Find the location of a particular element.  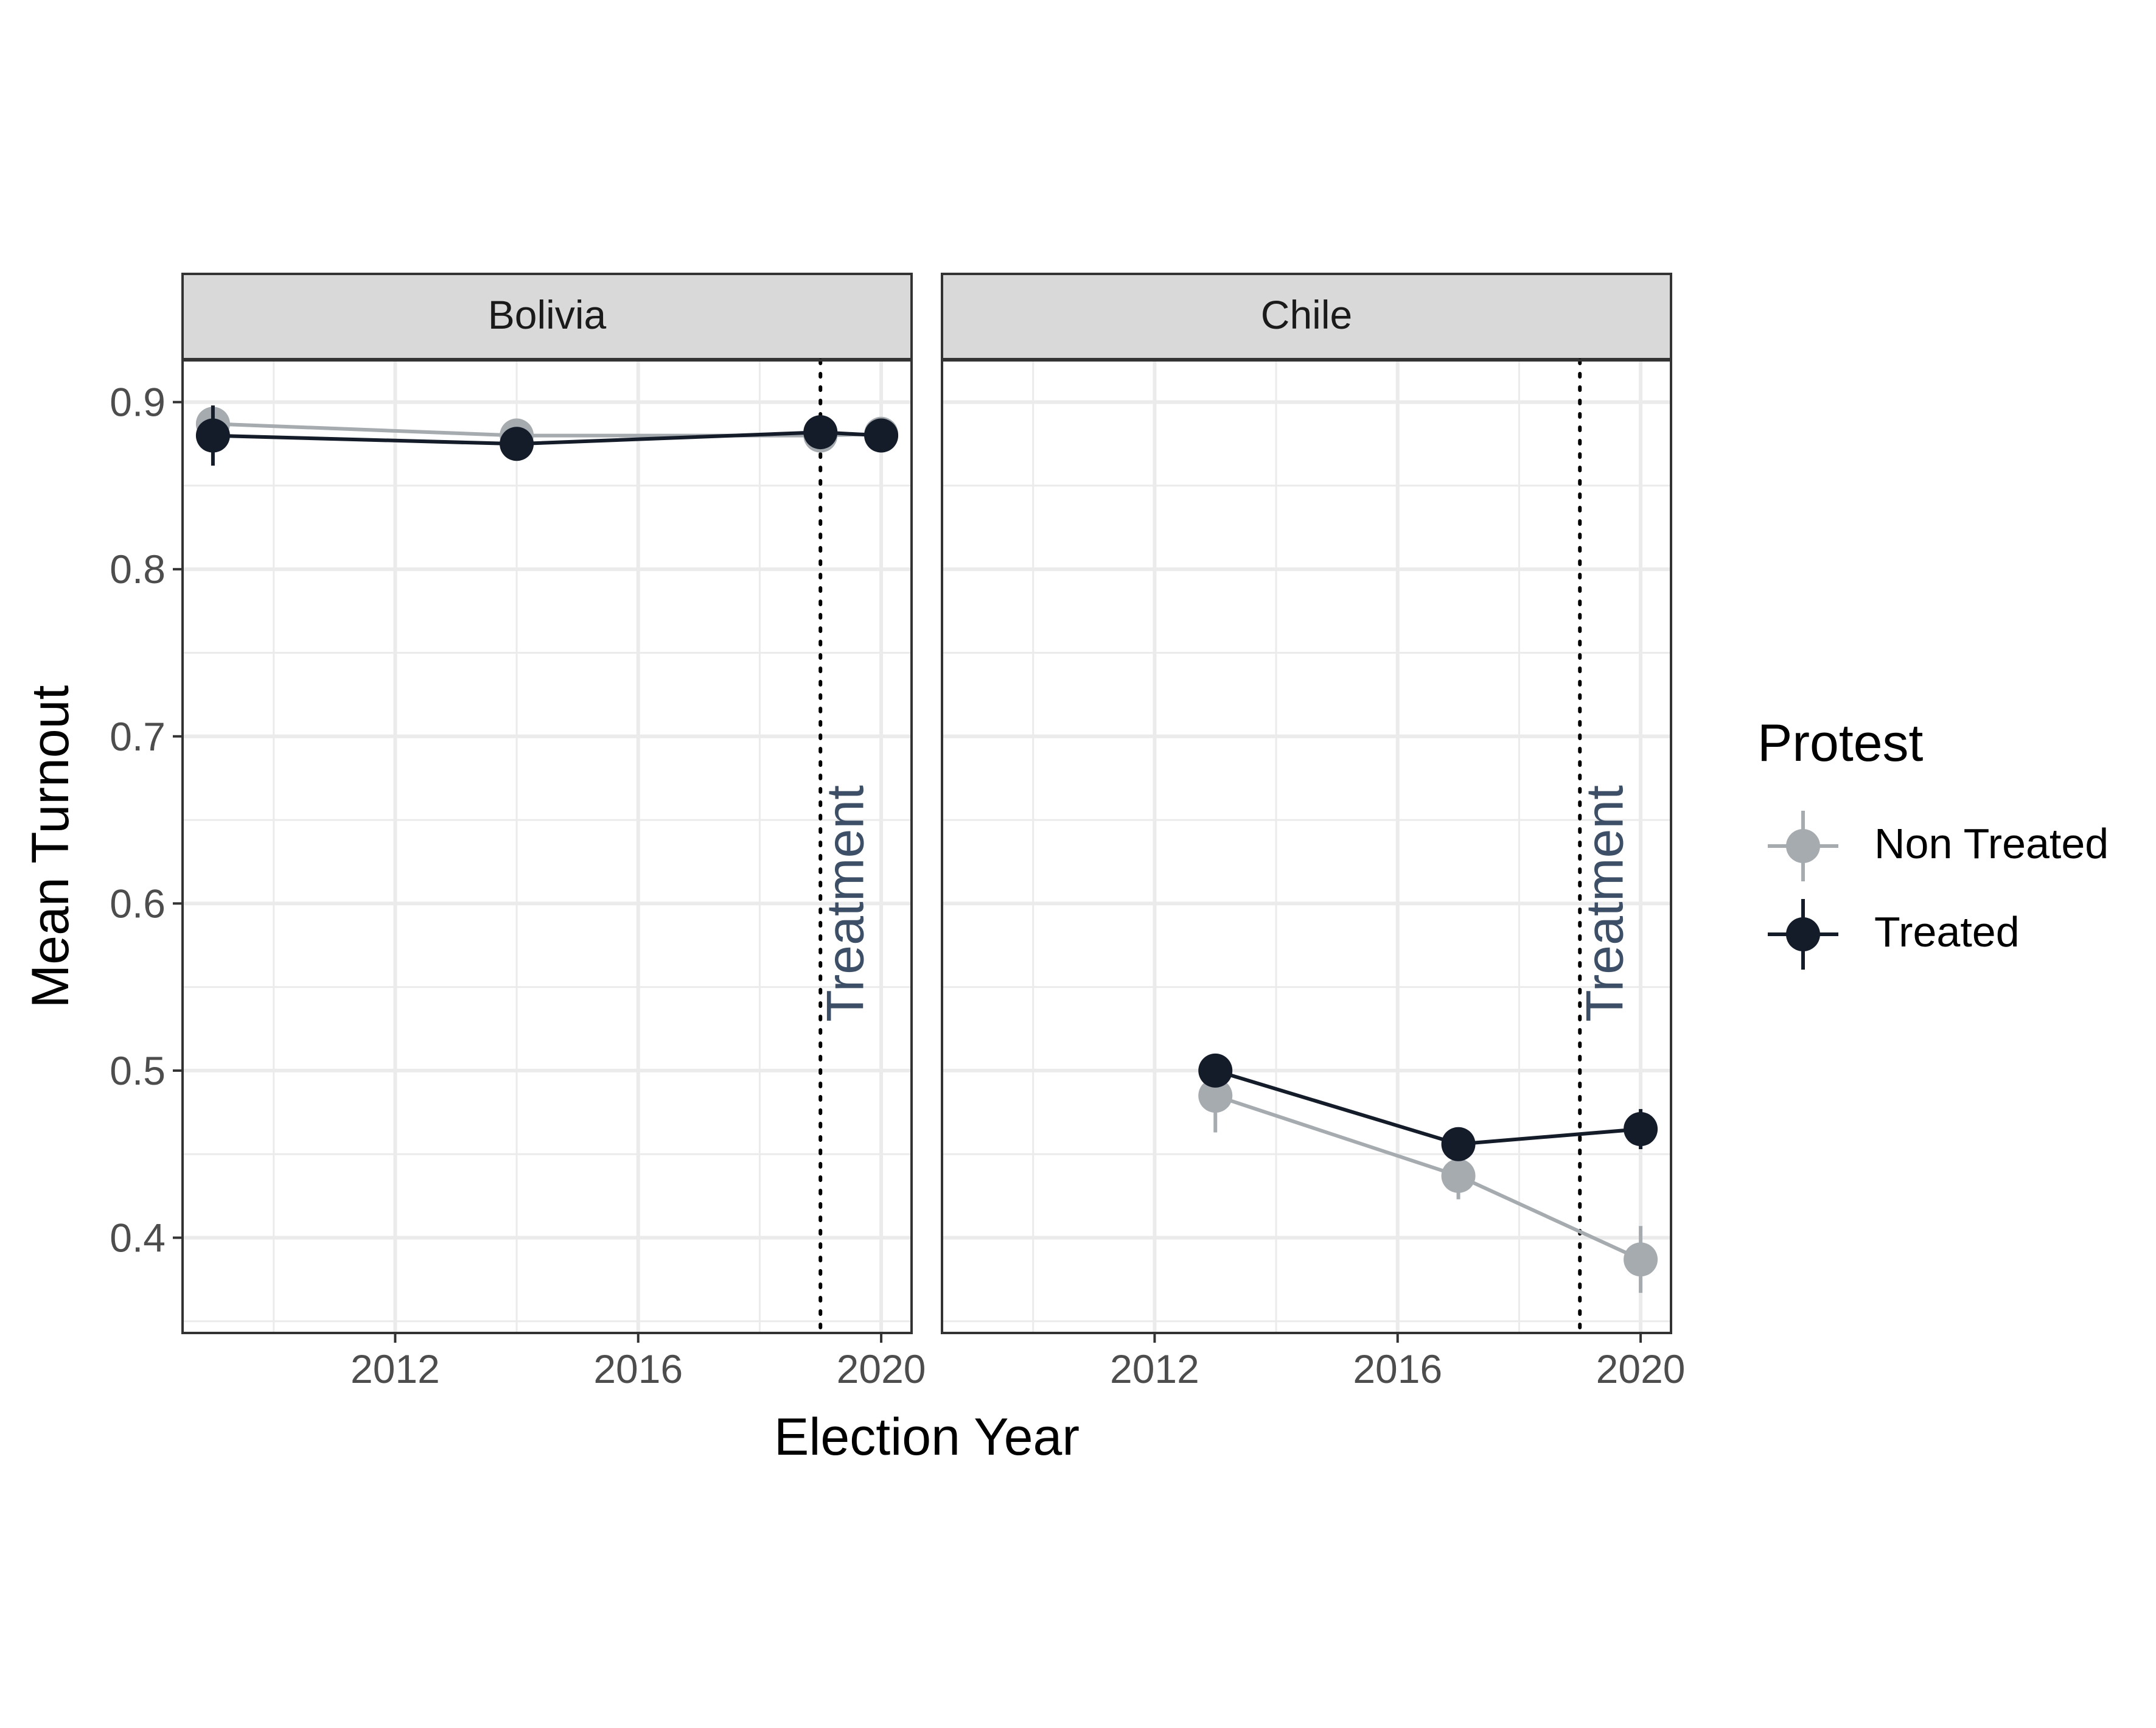

facet-title-chile: Chile is located at coordinates (1306, 314).